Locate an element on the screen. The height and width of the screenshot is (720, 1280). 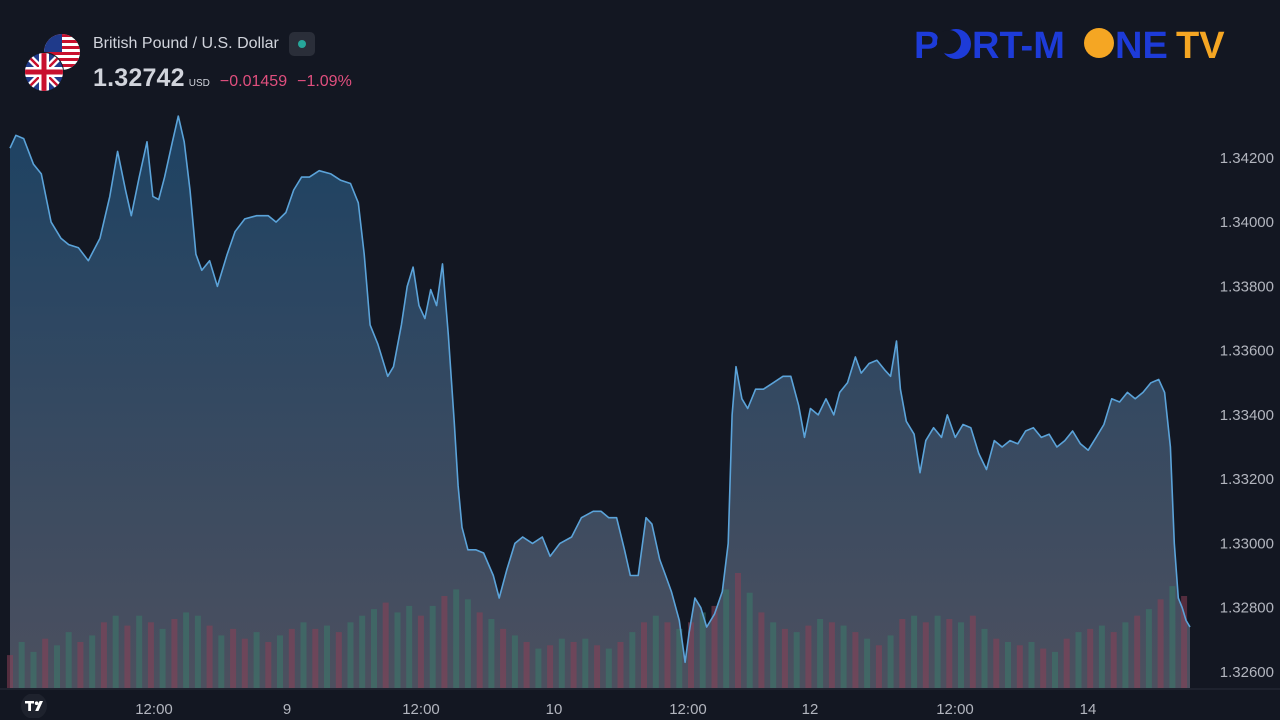
logo-text-rtm: RT-M is located at coordinates (1018, 45).